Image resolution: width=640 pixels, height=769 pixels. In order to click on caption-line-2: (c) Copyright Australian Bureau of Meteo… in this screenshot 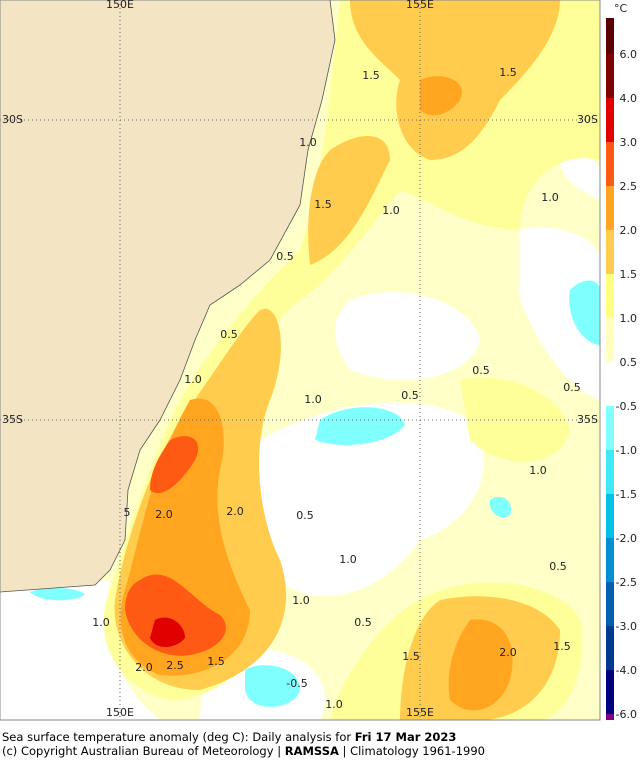, I will do `click(243, 751)`.